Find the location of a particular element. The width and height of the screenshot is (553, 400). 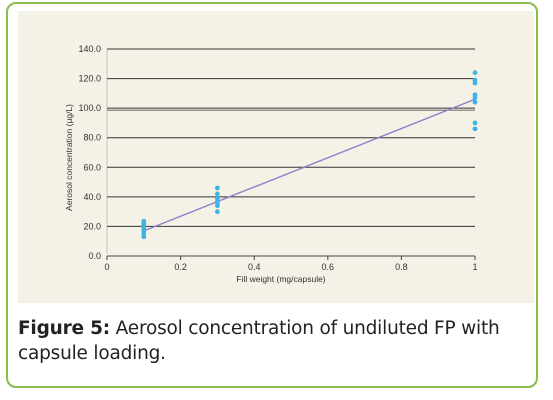

x-tick-label: 1 is located at coordinates (474, 267).